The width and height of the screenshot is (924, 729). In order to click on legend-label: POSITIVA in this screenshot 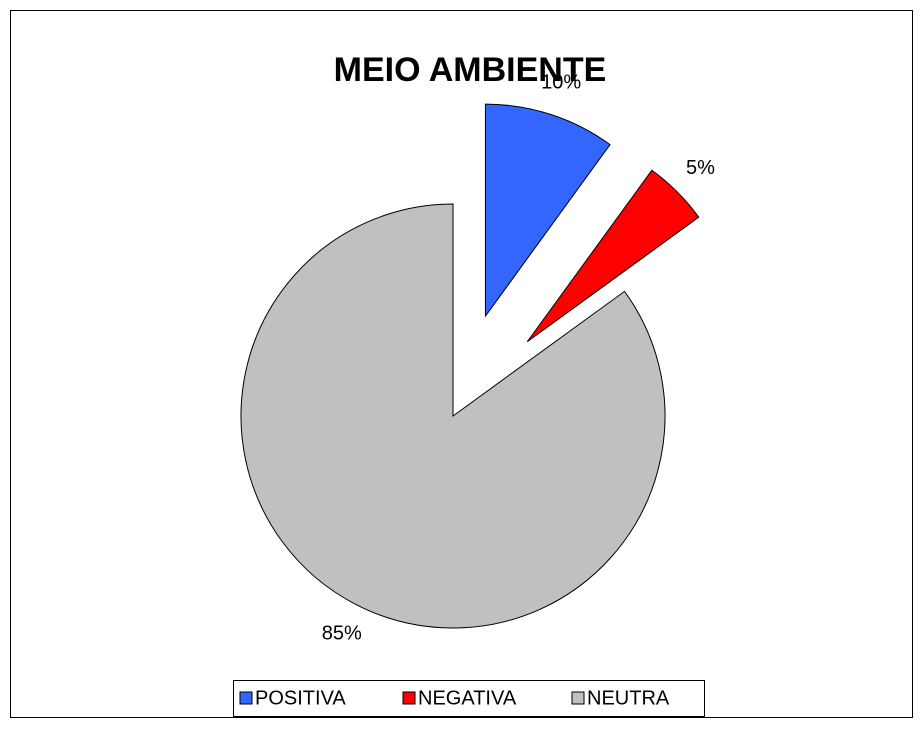, I will do `click(300, 698)`.